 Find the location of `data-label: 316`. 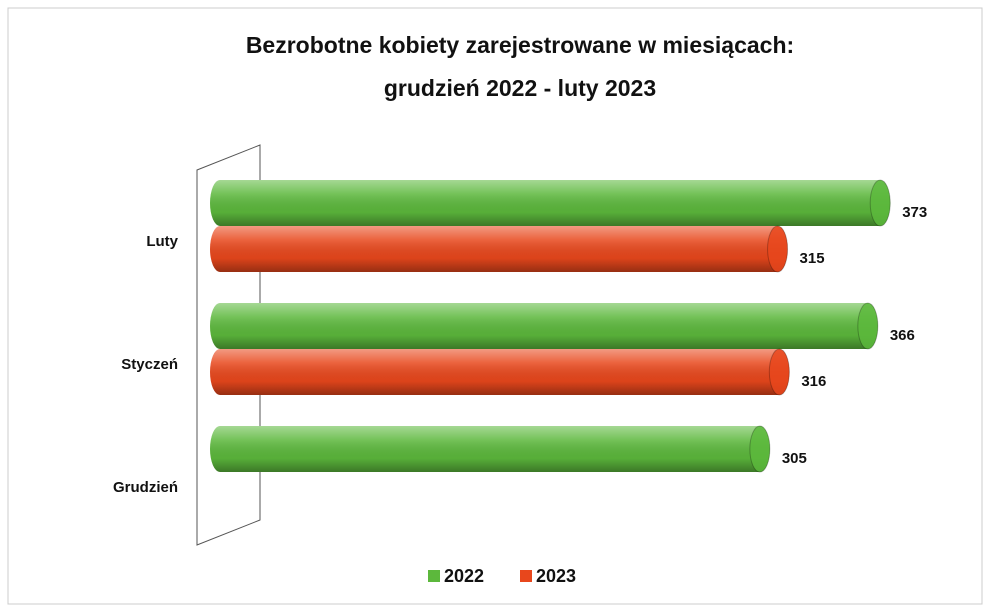

data-label: 316 is located at coordinates (813, 381).